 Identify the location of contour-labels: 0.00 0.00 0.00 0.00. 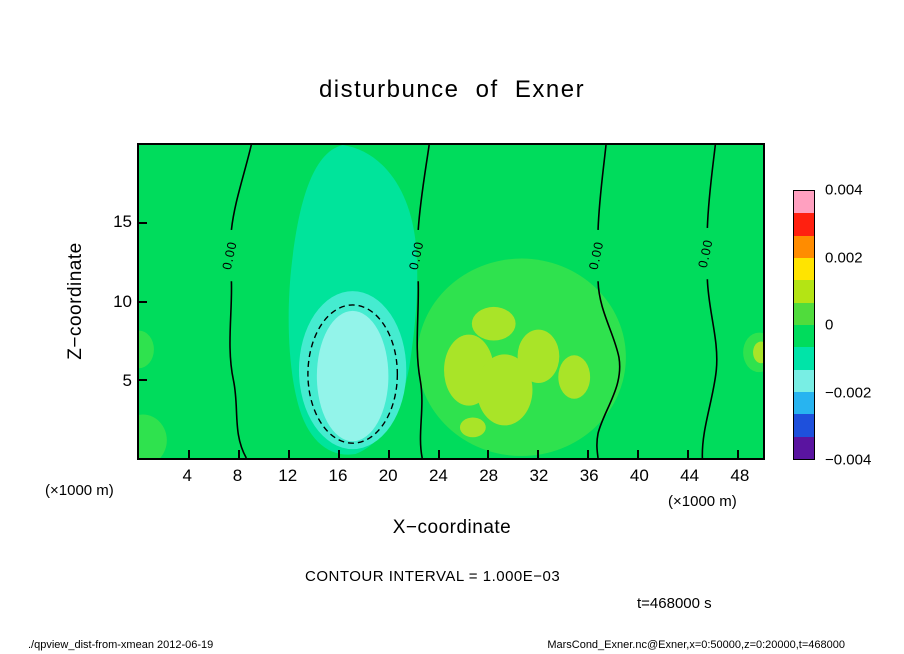
(467, 254).